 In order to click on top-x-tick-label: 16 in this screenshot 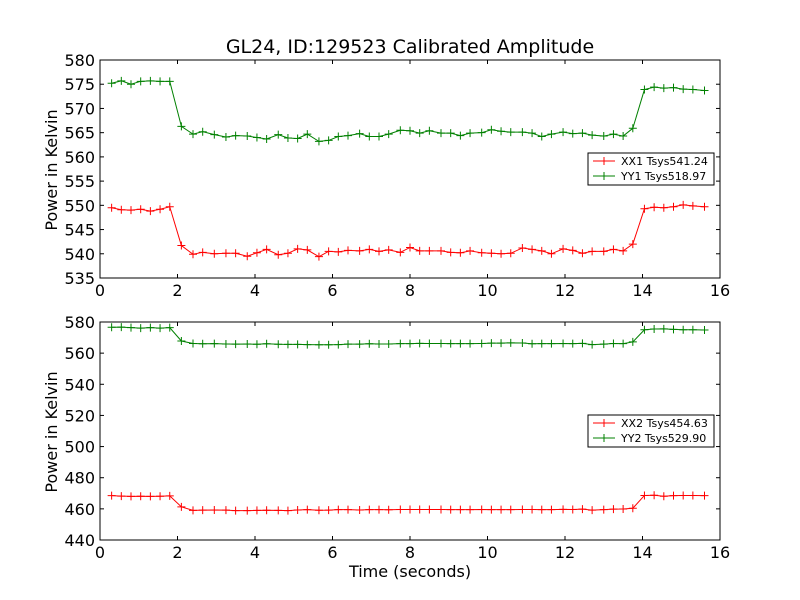, I will do `click(720, 290)`.